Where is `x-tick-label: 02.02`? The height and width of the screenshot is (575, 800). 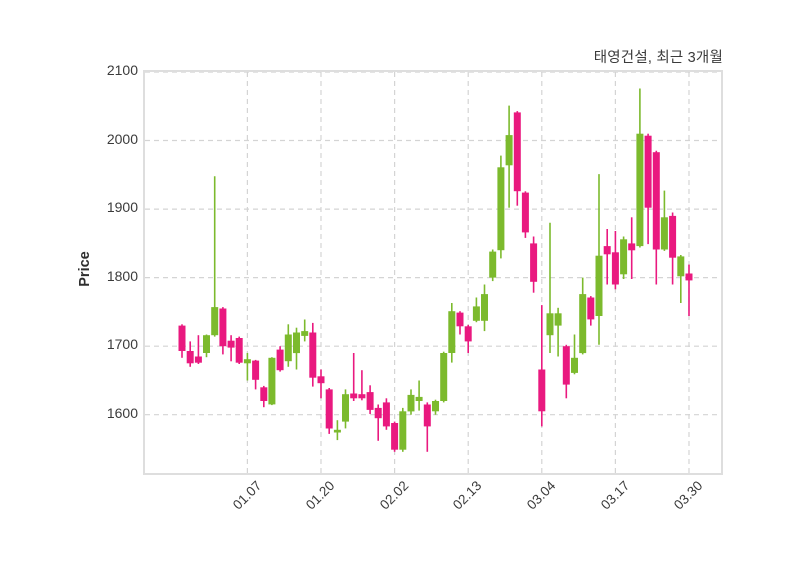 x-tick-label: 02.02 is located at coordinates (394, 495).